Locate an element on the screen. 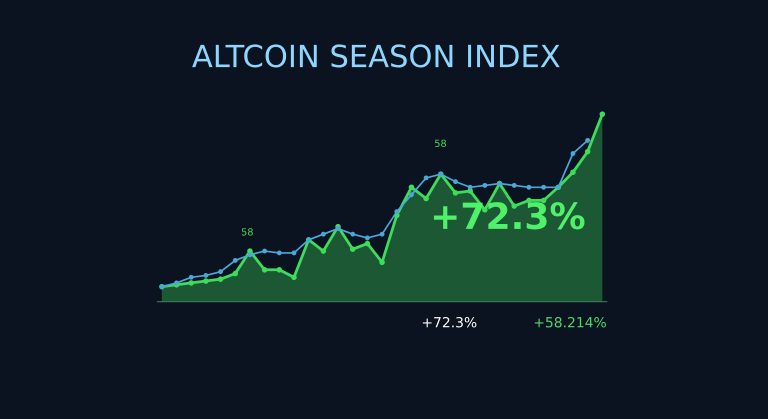 The width and height of the screenshot is (768, 419). chart-title: ALTCOIN SEASON INDEX is located at coordinates (376, 56).